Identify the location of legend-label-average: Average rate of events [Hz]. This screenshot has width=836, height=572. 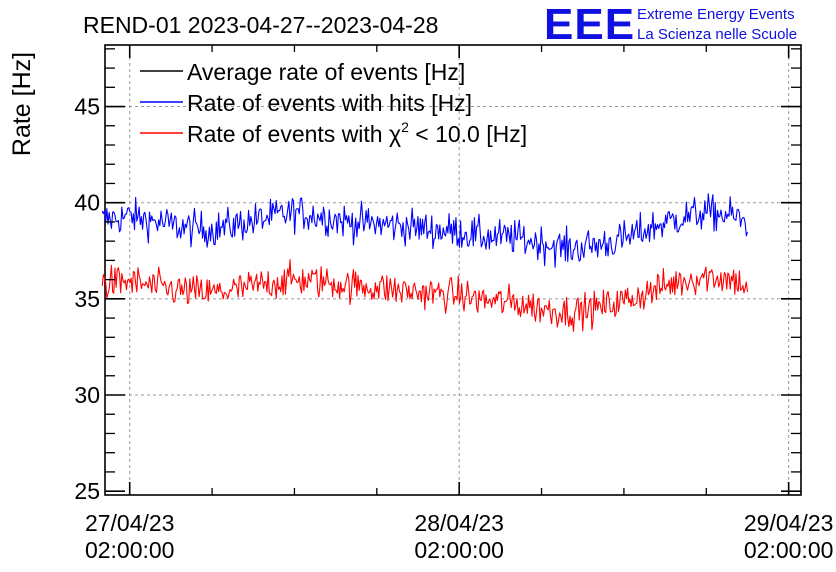
(326, 72).